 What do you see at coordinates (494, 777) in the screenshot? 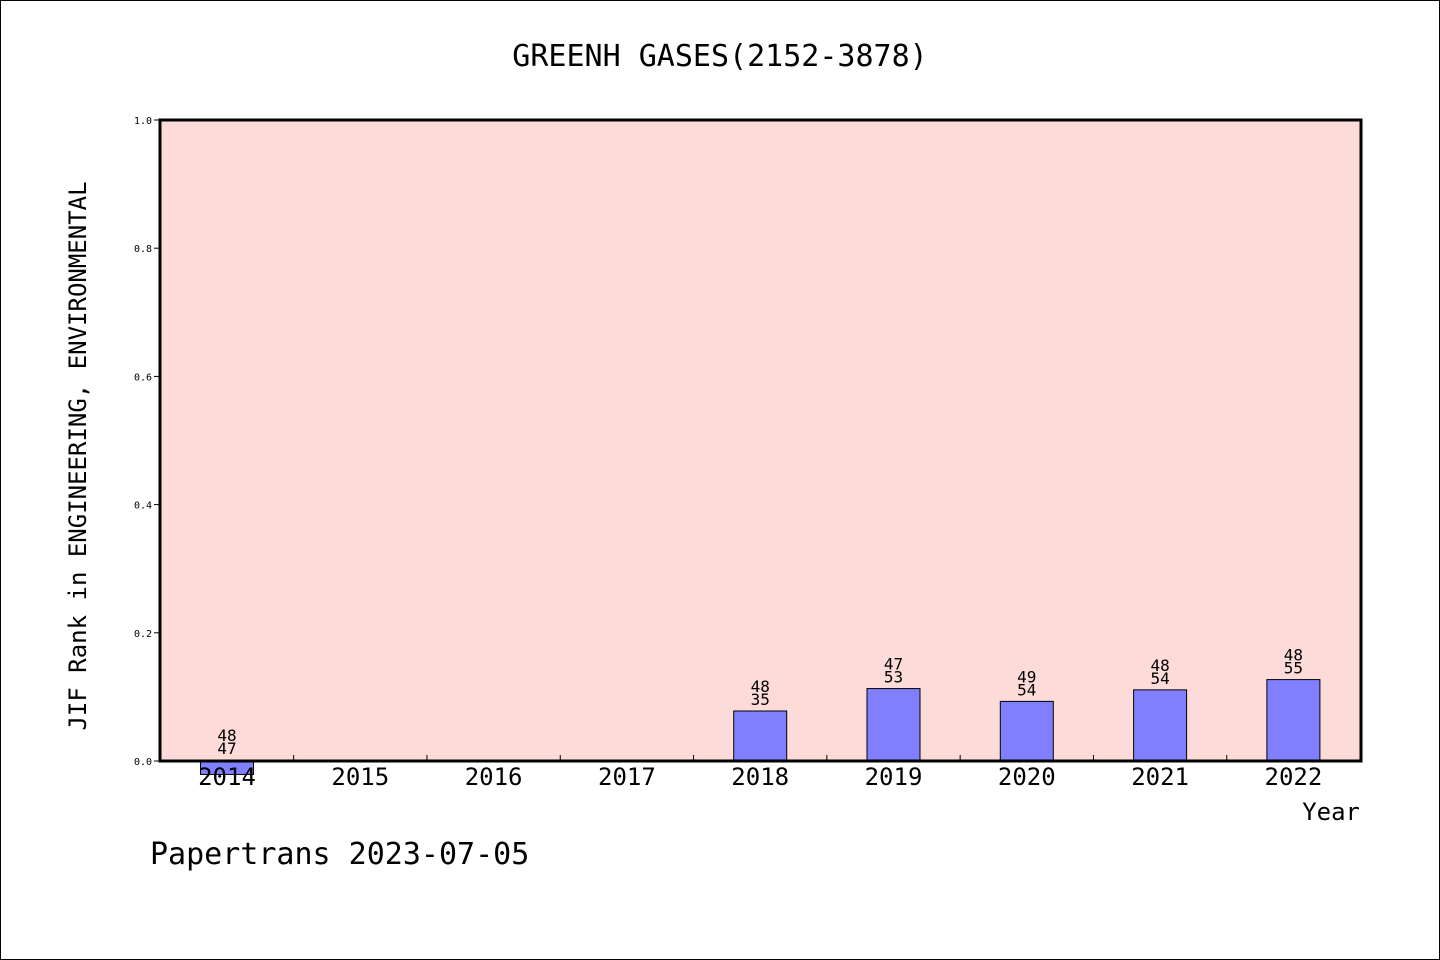
I see `x-tick-label: 2016` at bounding box center [494, 777].